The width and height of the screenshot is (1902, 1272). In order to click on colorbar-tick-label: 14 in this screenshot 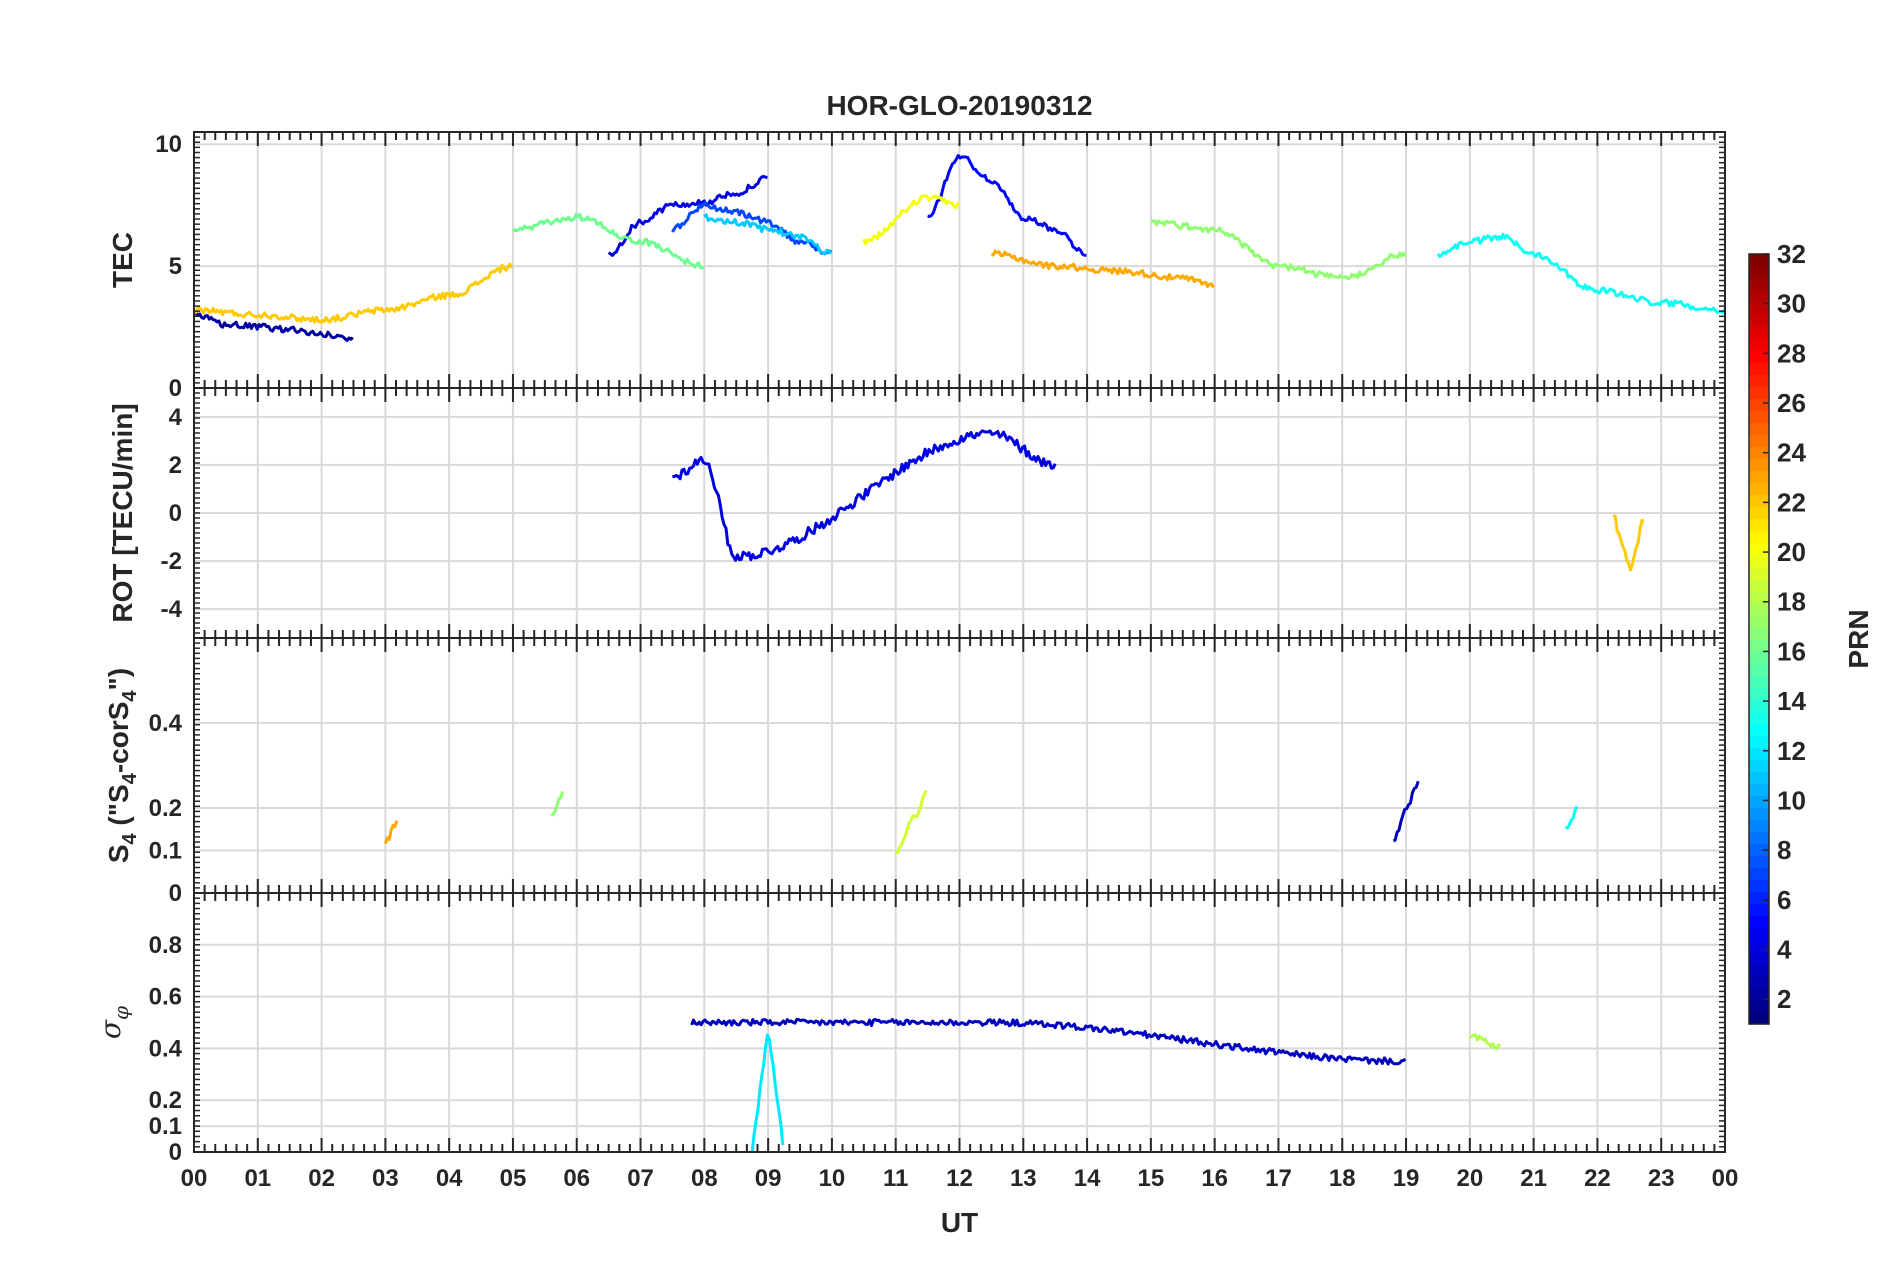, I will do `click(1791, 701)`.